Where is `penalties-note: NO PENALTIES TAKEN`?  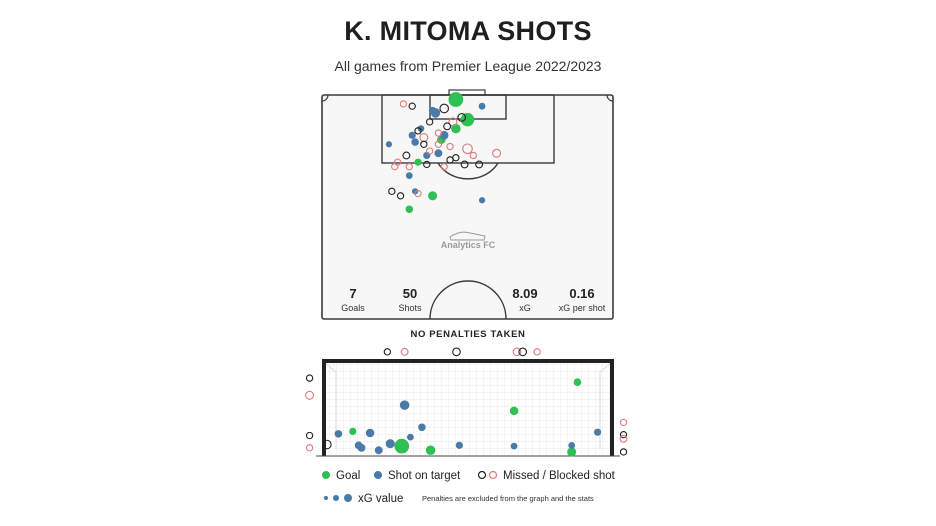 penalties-note: NO PENALTIES TAKEN is located at coordinates (468, 334).